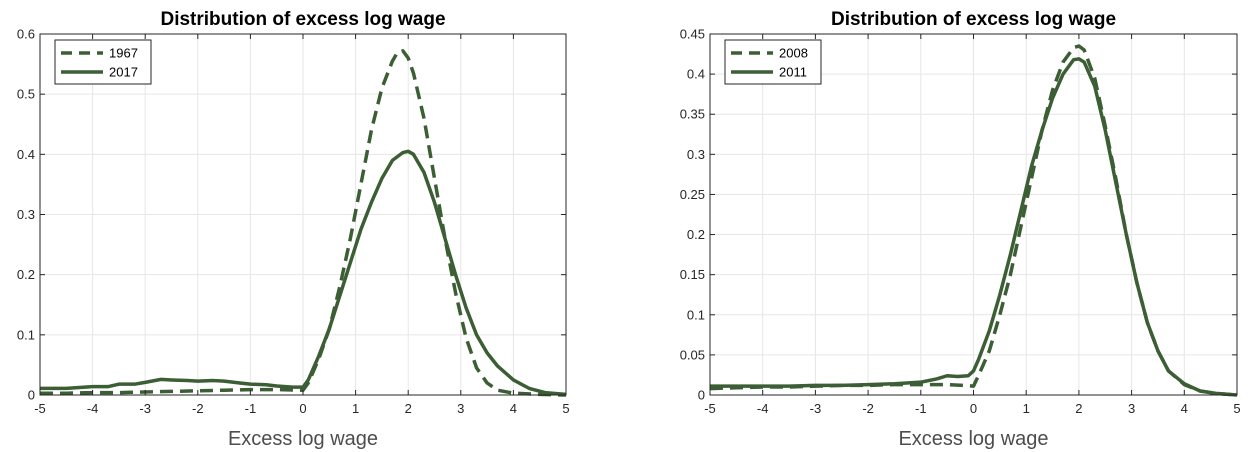 The width and height of the screenshot is (1249, 452). What do you see at coordinates (26, 34) in the screenshot?
I see `y-tick-label: 0.6` at bounding box center [26, 34].